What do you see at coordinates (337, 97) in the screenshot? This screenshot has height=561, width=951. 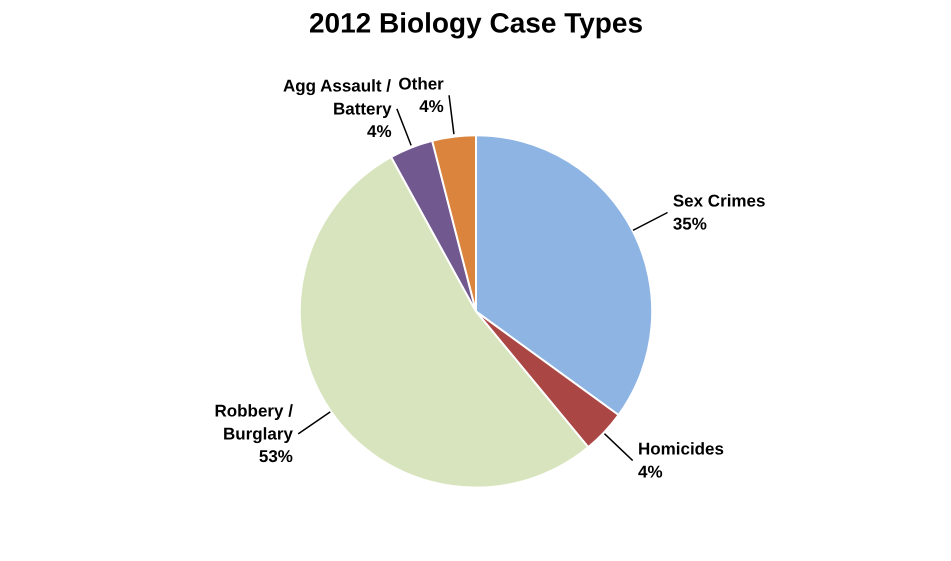 I see `slice-label: Agg Assault / Battery` at bounding box center [337, 97].